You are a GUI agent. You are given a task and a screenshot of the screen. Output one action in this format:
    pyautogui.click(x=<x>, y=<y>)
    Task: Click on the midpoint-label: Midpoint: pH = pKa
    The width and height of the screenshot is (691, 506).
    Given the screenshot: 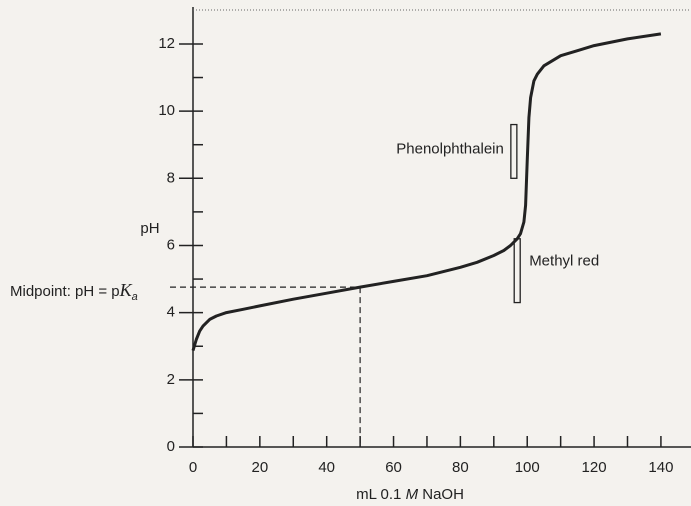 What is the action you would take?
    pyautogui.click(x=74, y=291)
    